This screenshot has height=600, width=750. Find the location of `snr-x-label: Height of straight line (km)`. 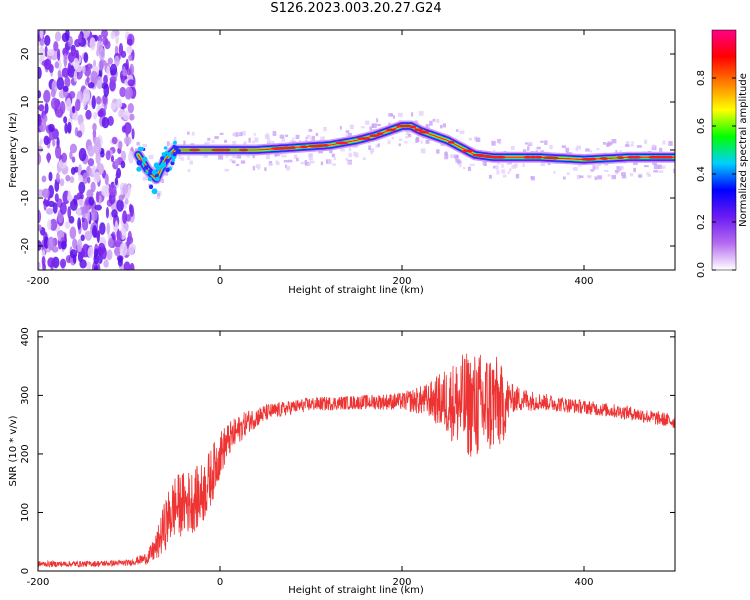

snr-x-label: Height of straight line (km) is located at coordinates (356, 590).